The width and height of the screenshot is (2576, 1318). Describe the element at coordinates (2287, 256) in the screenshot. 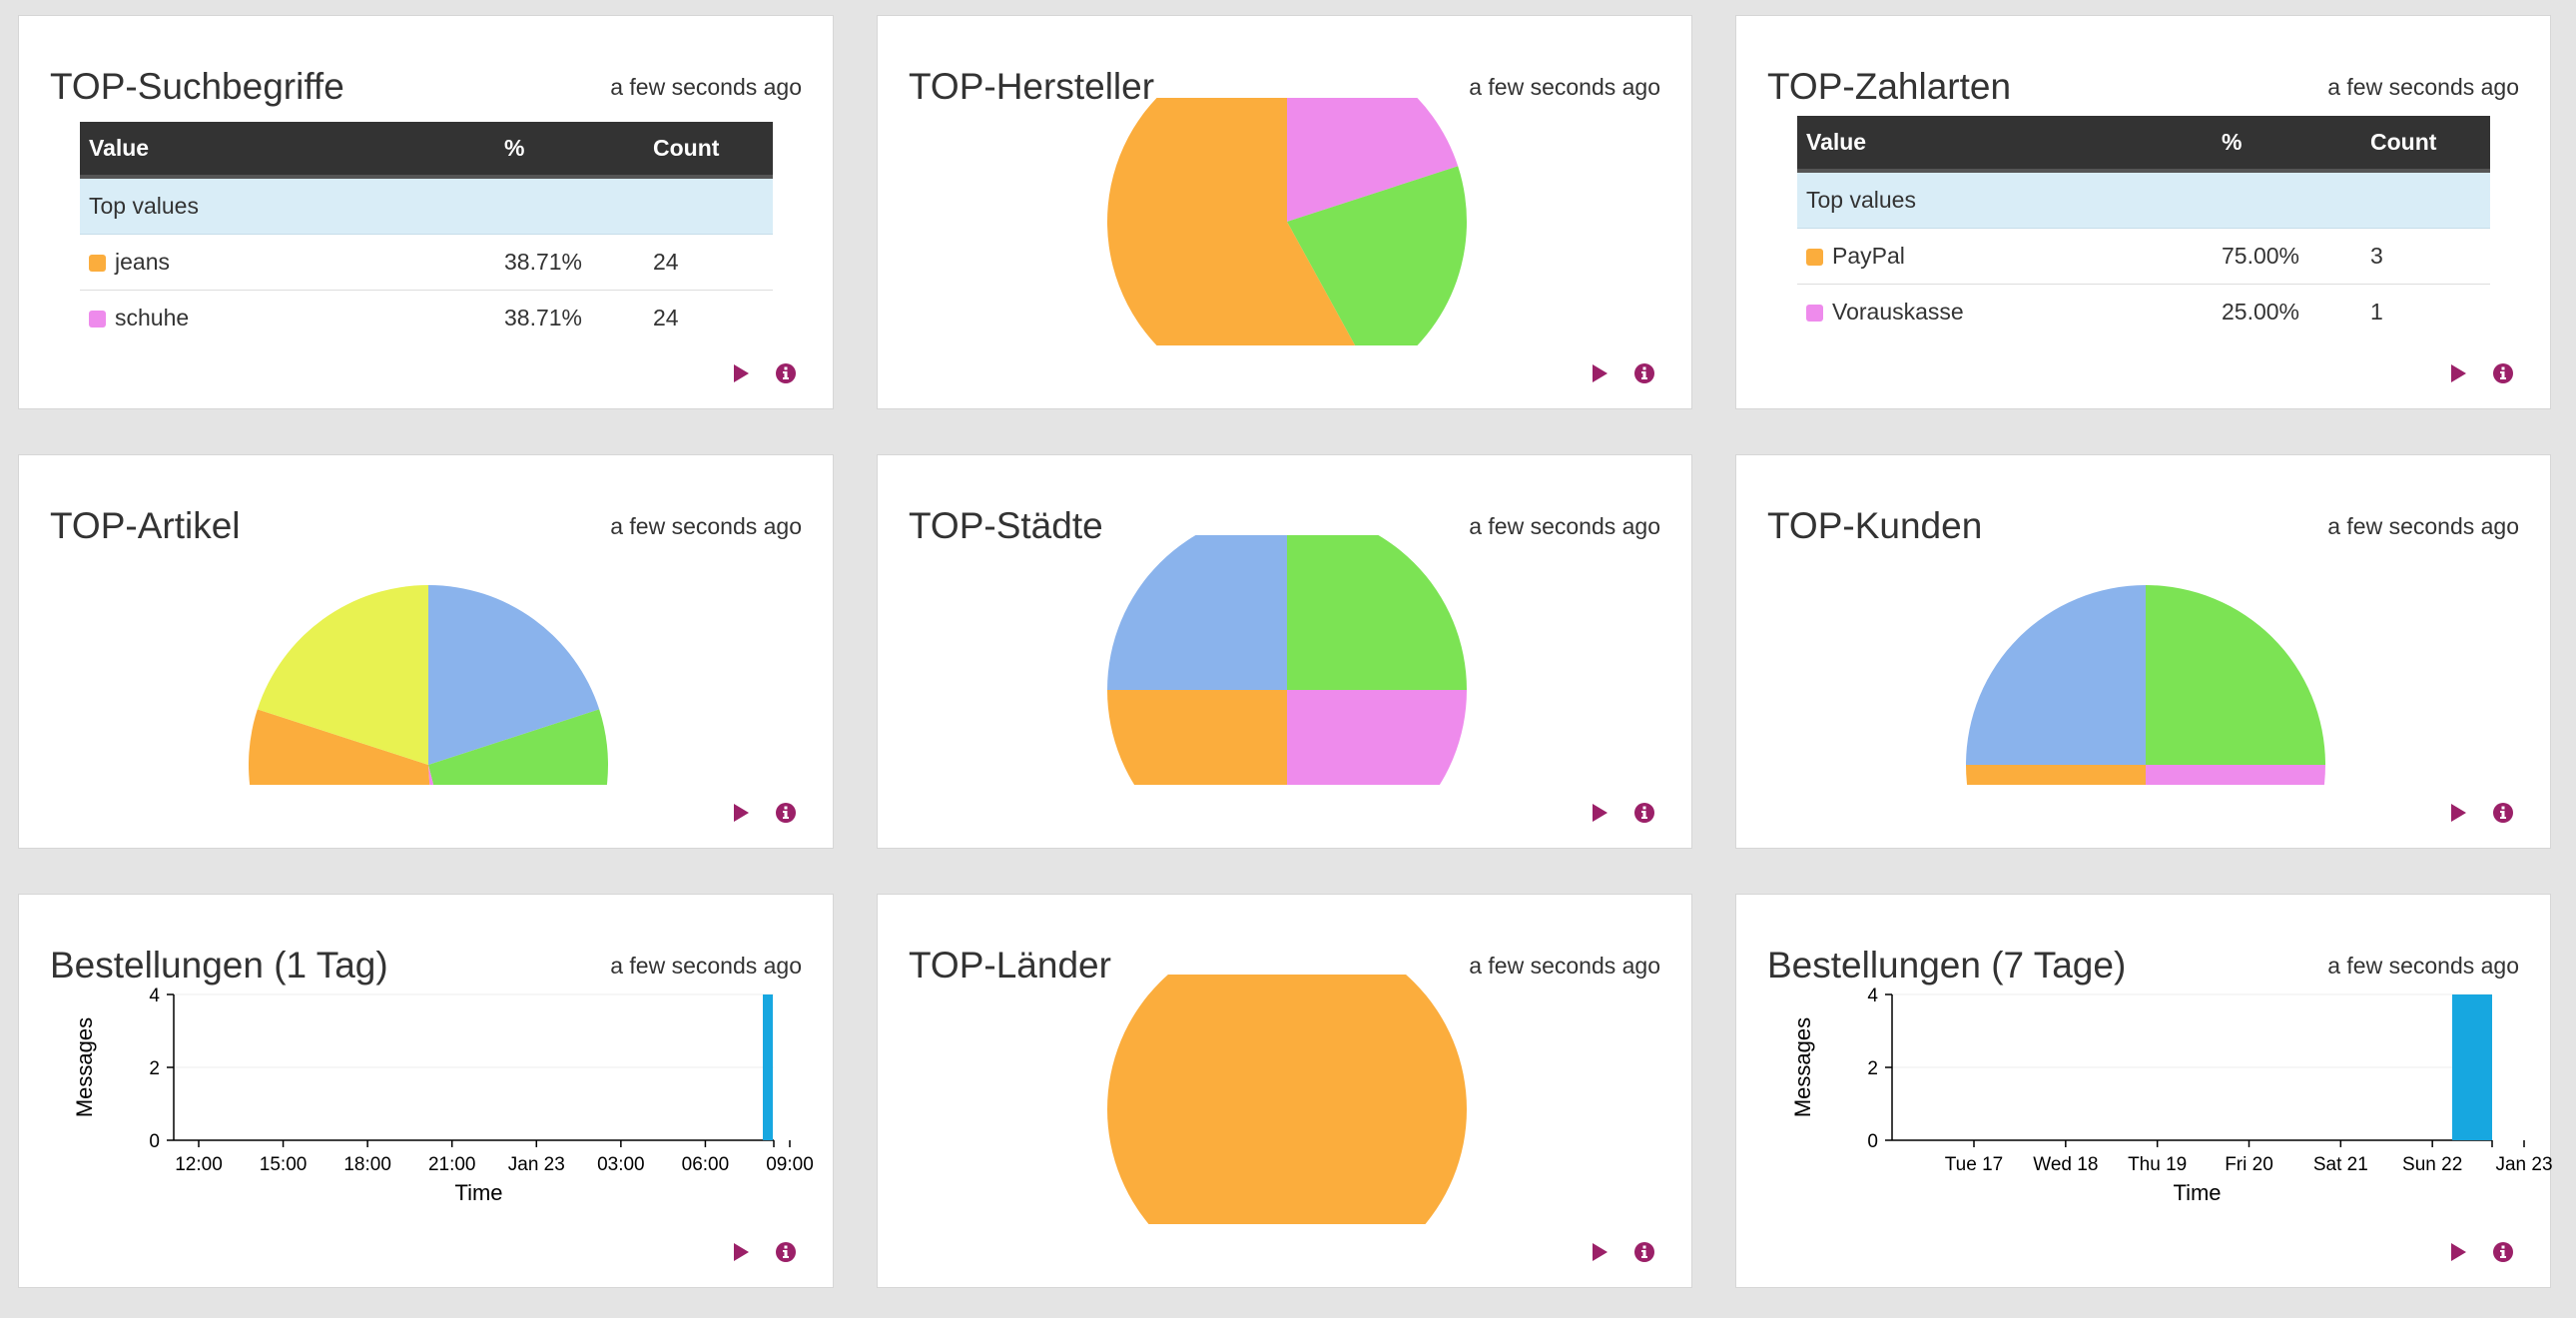

I see `row-percent: 75.00%` at that location.